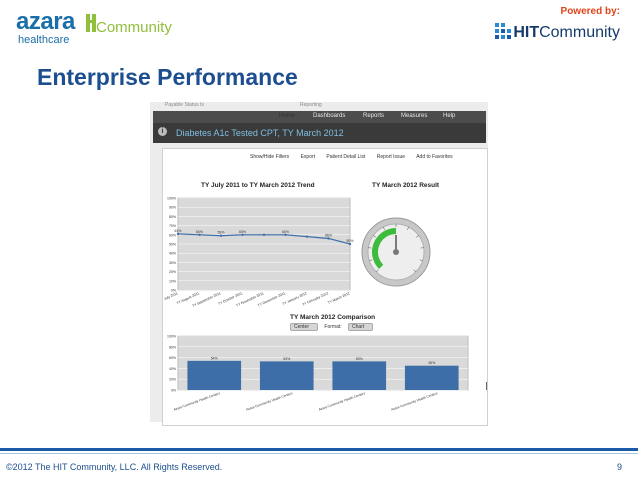 Image resolution: width=638 pixels, height=478 pixels. What do you see at coordinates (172, 226) in the screenshot?
I see `trend-y-tick: 70%` at bounding box center [172, 226].